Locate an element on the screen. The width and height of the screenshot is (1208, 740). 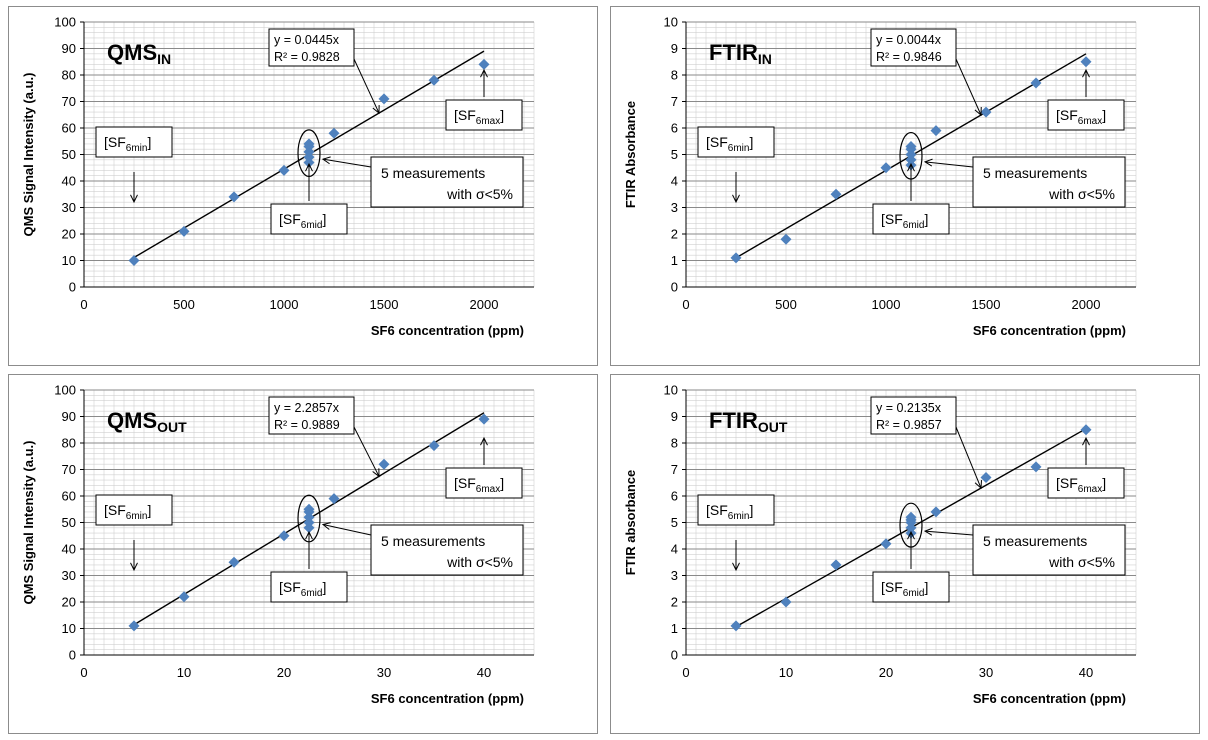
y-tick-label: 1 is located at coordinates (674, 260).